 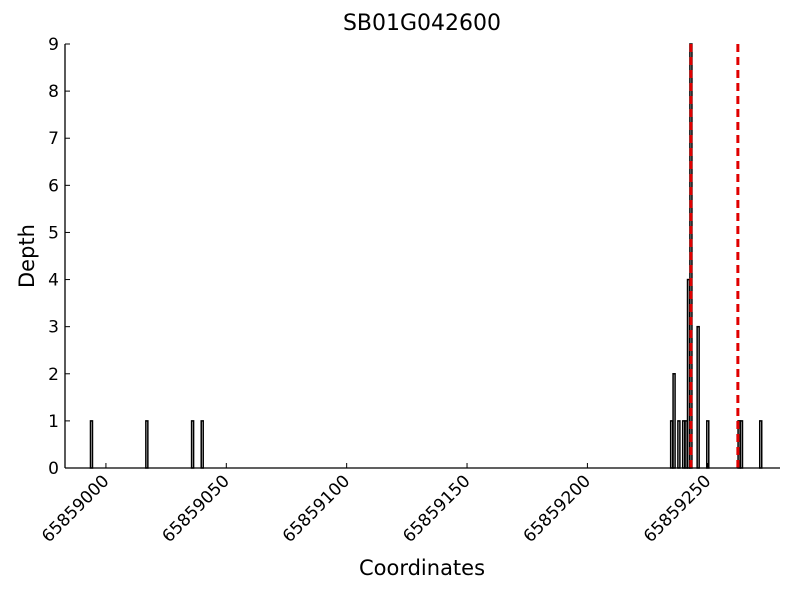 What do you see at coordinates (27, 256) in the screenshot?
I see `y-axis-label: Depth` at bounding box center [27, 256].